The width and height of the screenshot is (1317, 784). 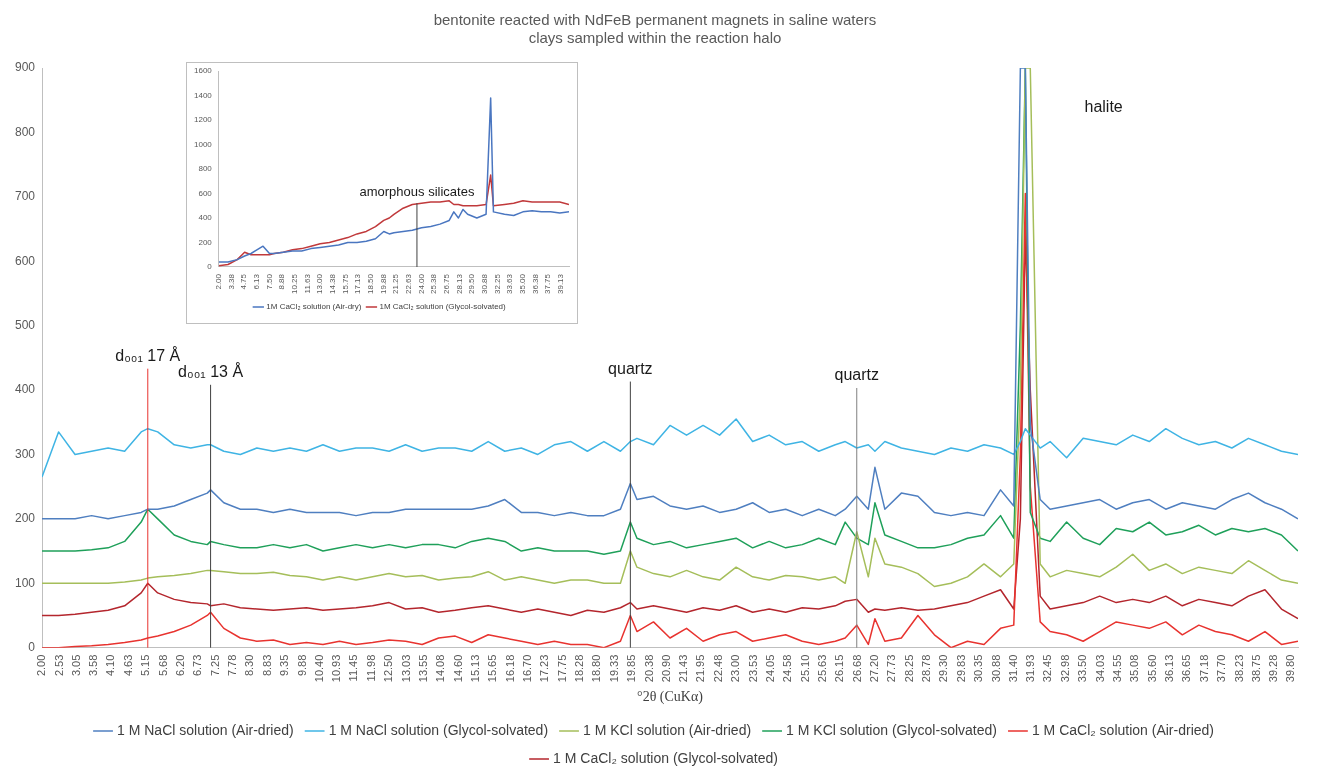 What do you see at coordinates (1116, 668) in the screenshot?
I see `x-tick-label: 34.55` at bounding box center [1116, 668].